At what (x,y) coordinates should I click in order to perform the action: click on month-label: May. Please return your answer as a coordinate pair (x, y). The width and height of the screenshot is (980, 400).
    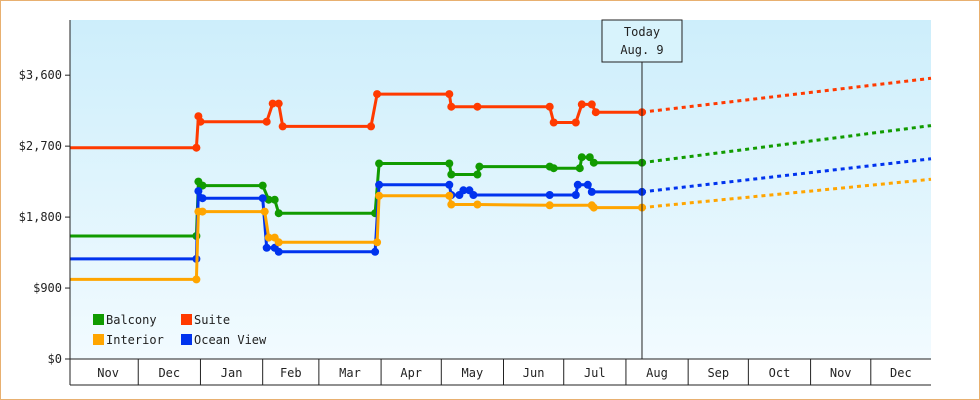
    Looking at the image, I should click on (473, 373).